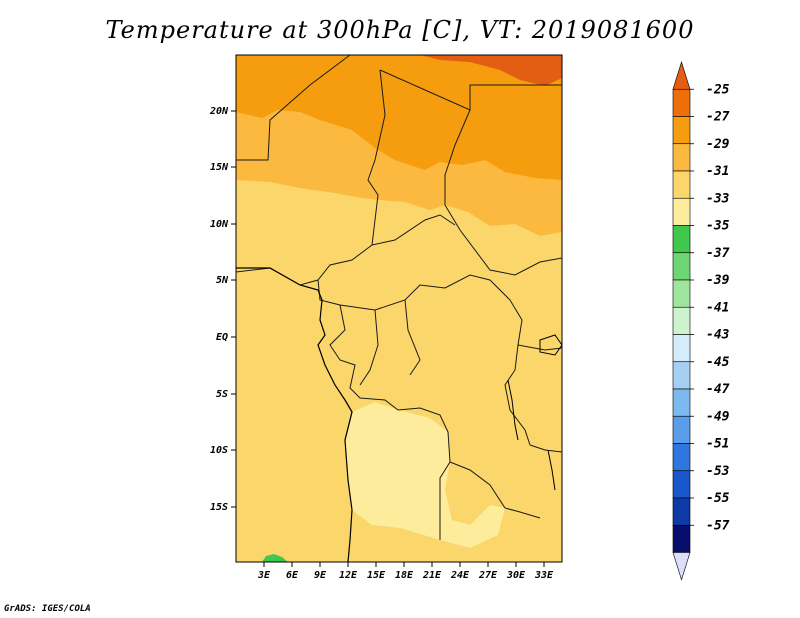 The height and width of the screenshot is (618, 800). I want to click on lat-tick-label: 5N, so click(222, 280).